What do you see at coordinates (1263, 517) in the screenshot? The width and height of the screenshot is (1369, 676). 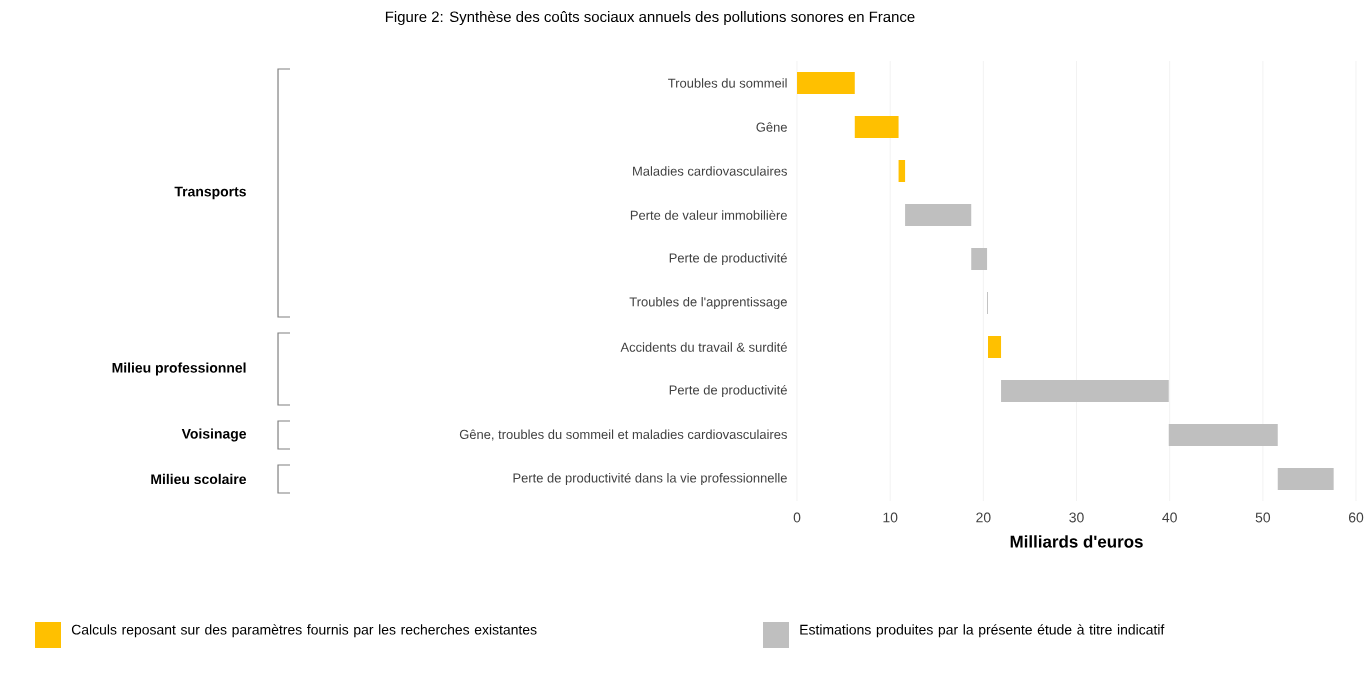 I see `x-tick-label: 50` at bounding box center [1263, 517].